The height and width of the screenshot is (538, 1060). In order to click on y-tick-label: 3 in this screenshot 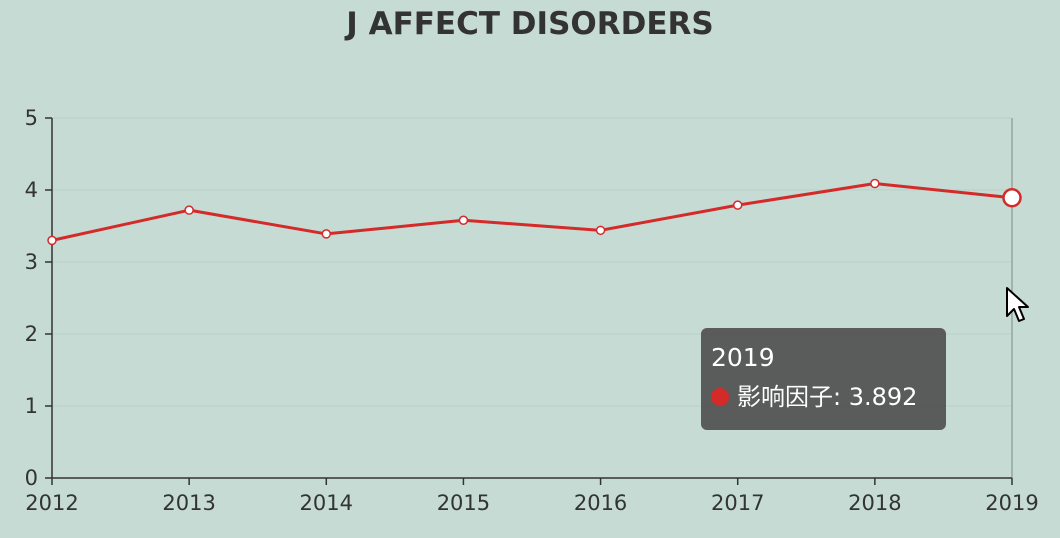, I will do `click(31, 262)`.